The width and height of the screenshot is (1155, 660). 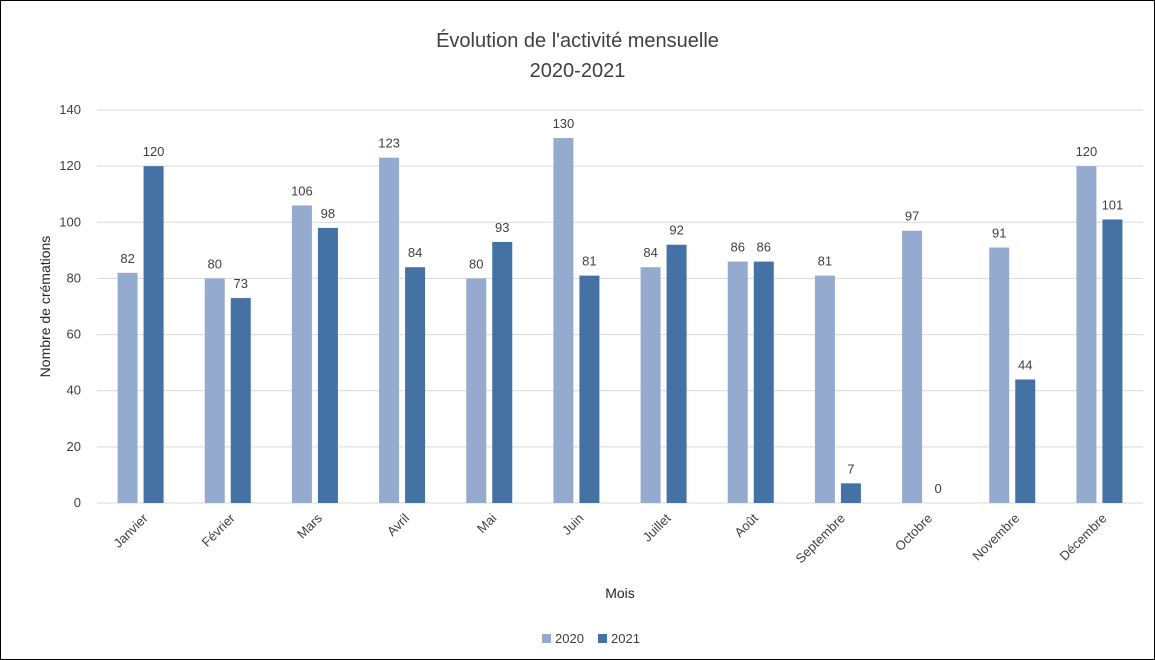 What do you see at coordinates (625, 638) in the screenshot?
I see `legend-label: 2021` at bounding box center [625, 638].